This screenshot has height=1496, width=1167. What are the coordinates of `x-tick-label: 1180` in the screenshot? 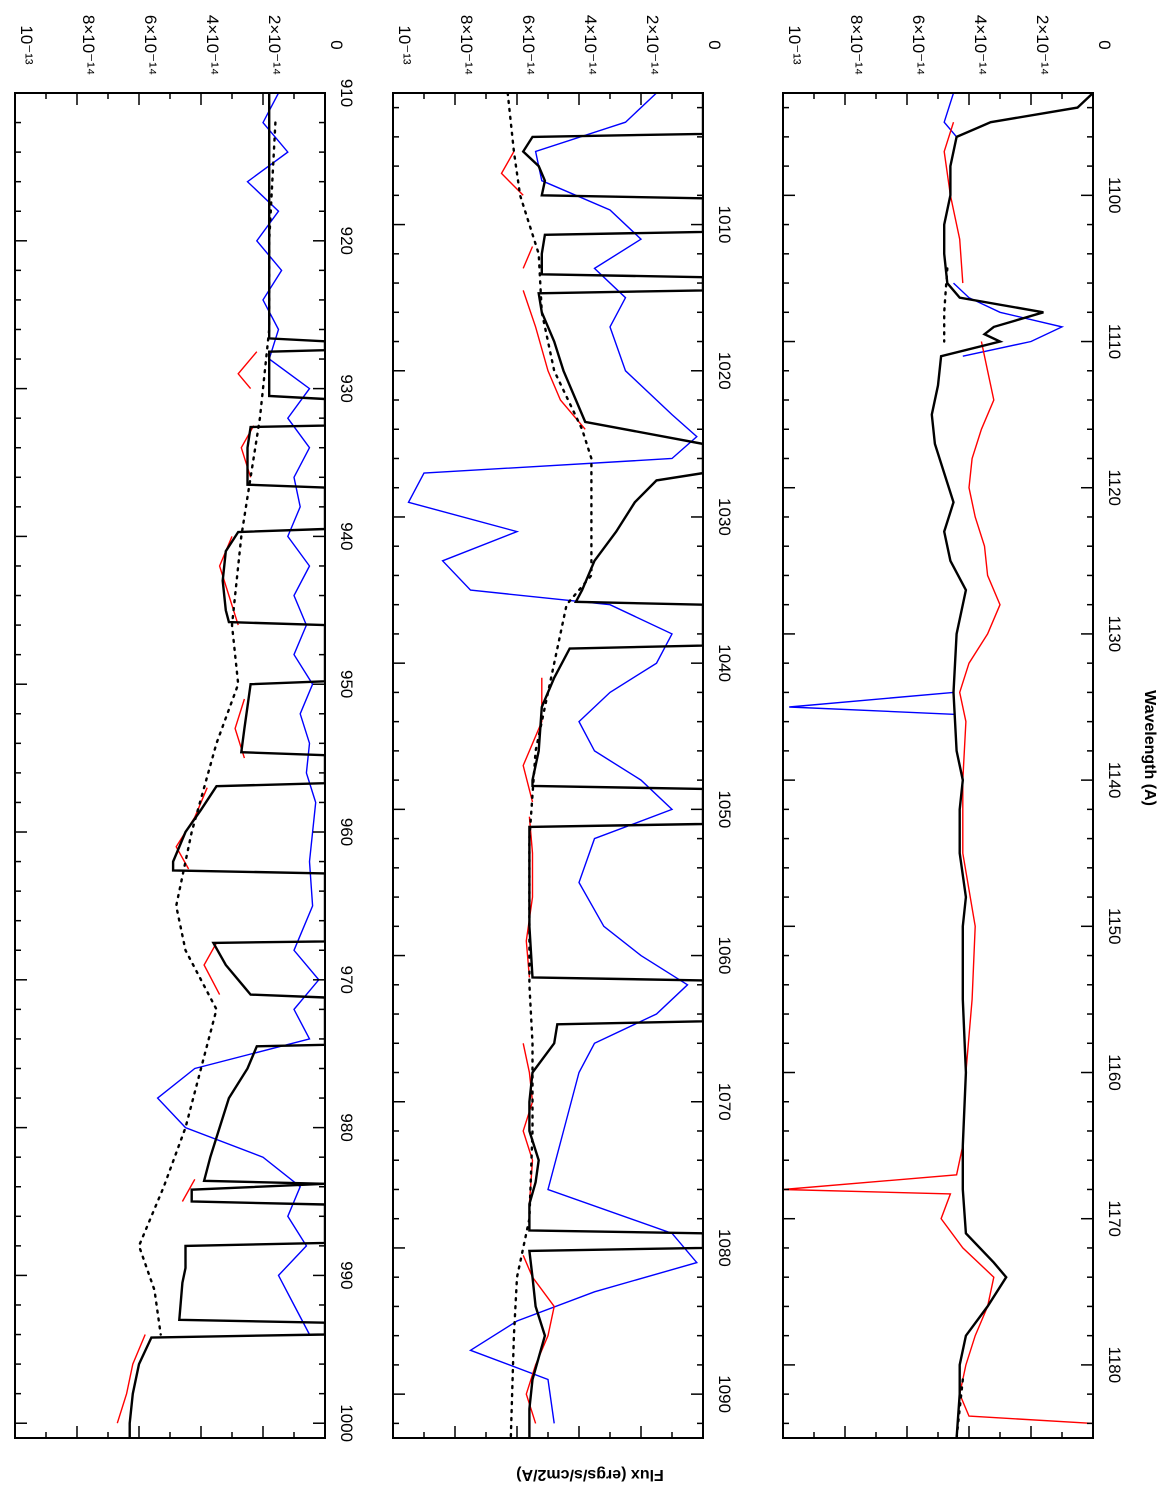 It's located at (1114, 1365).